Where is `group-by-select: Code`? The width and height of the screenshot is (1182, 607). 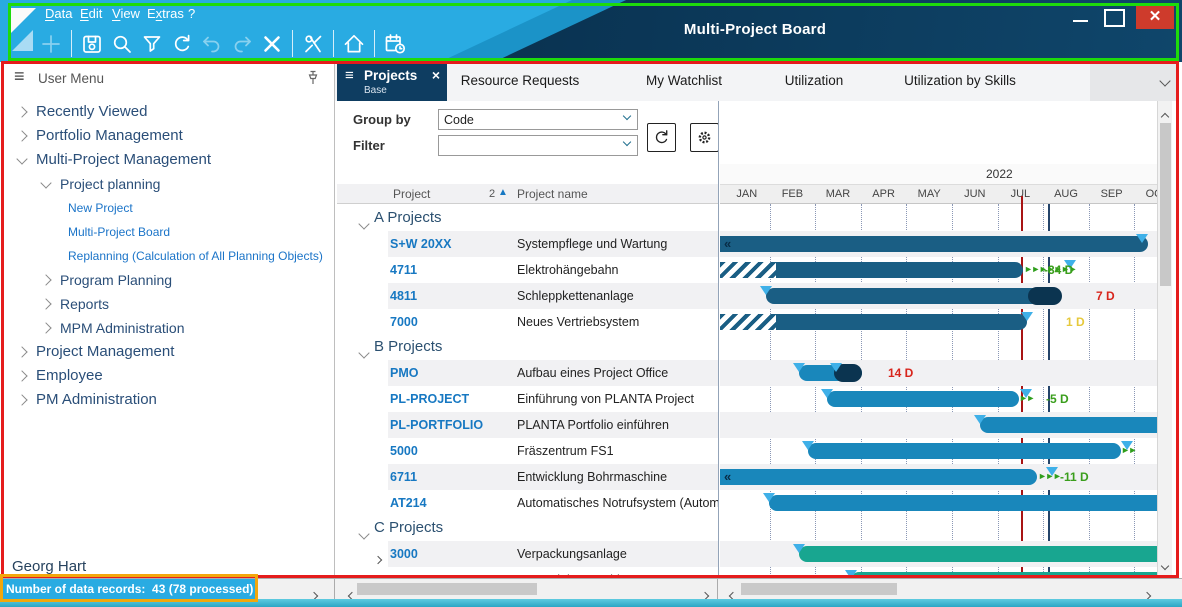
group-by-select: Code is located at coordinates (538, 119).